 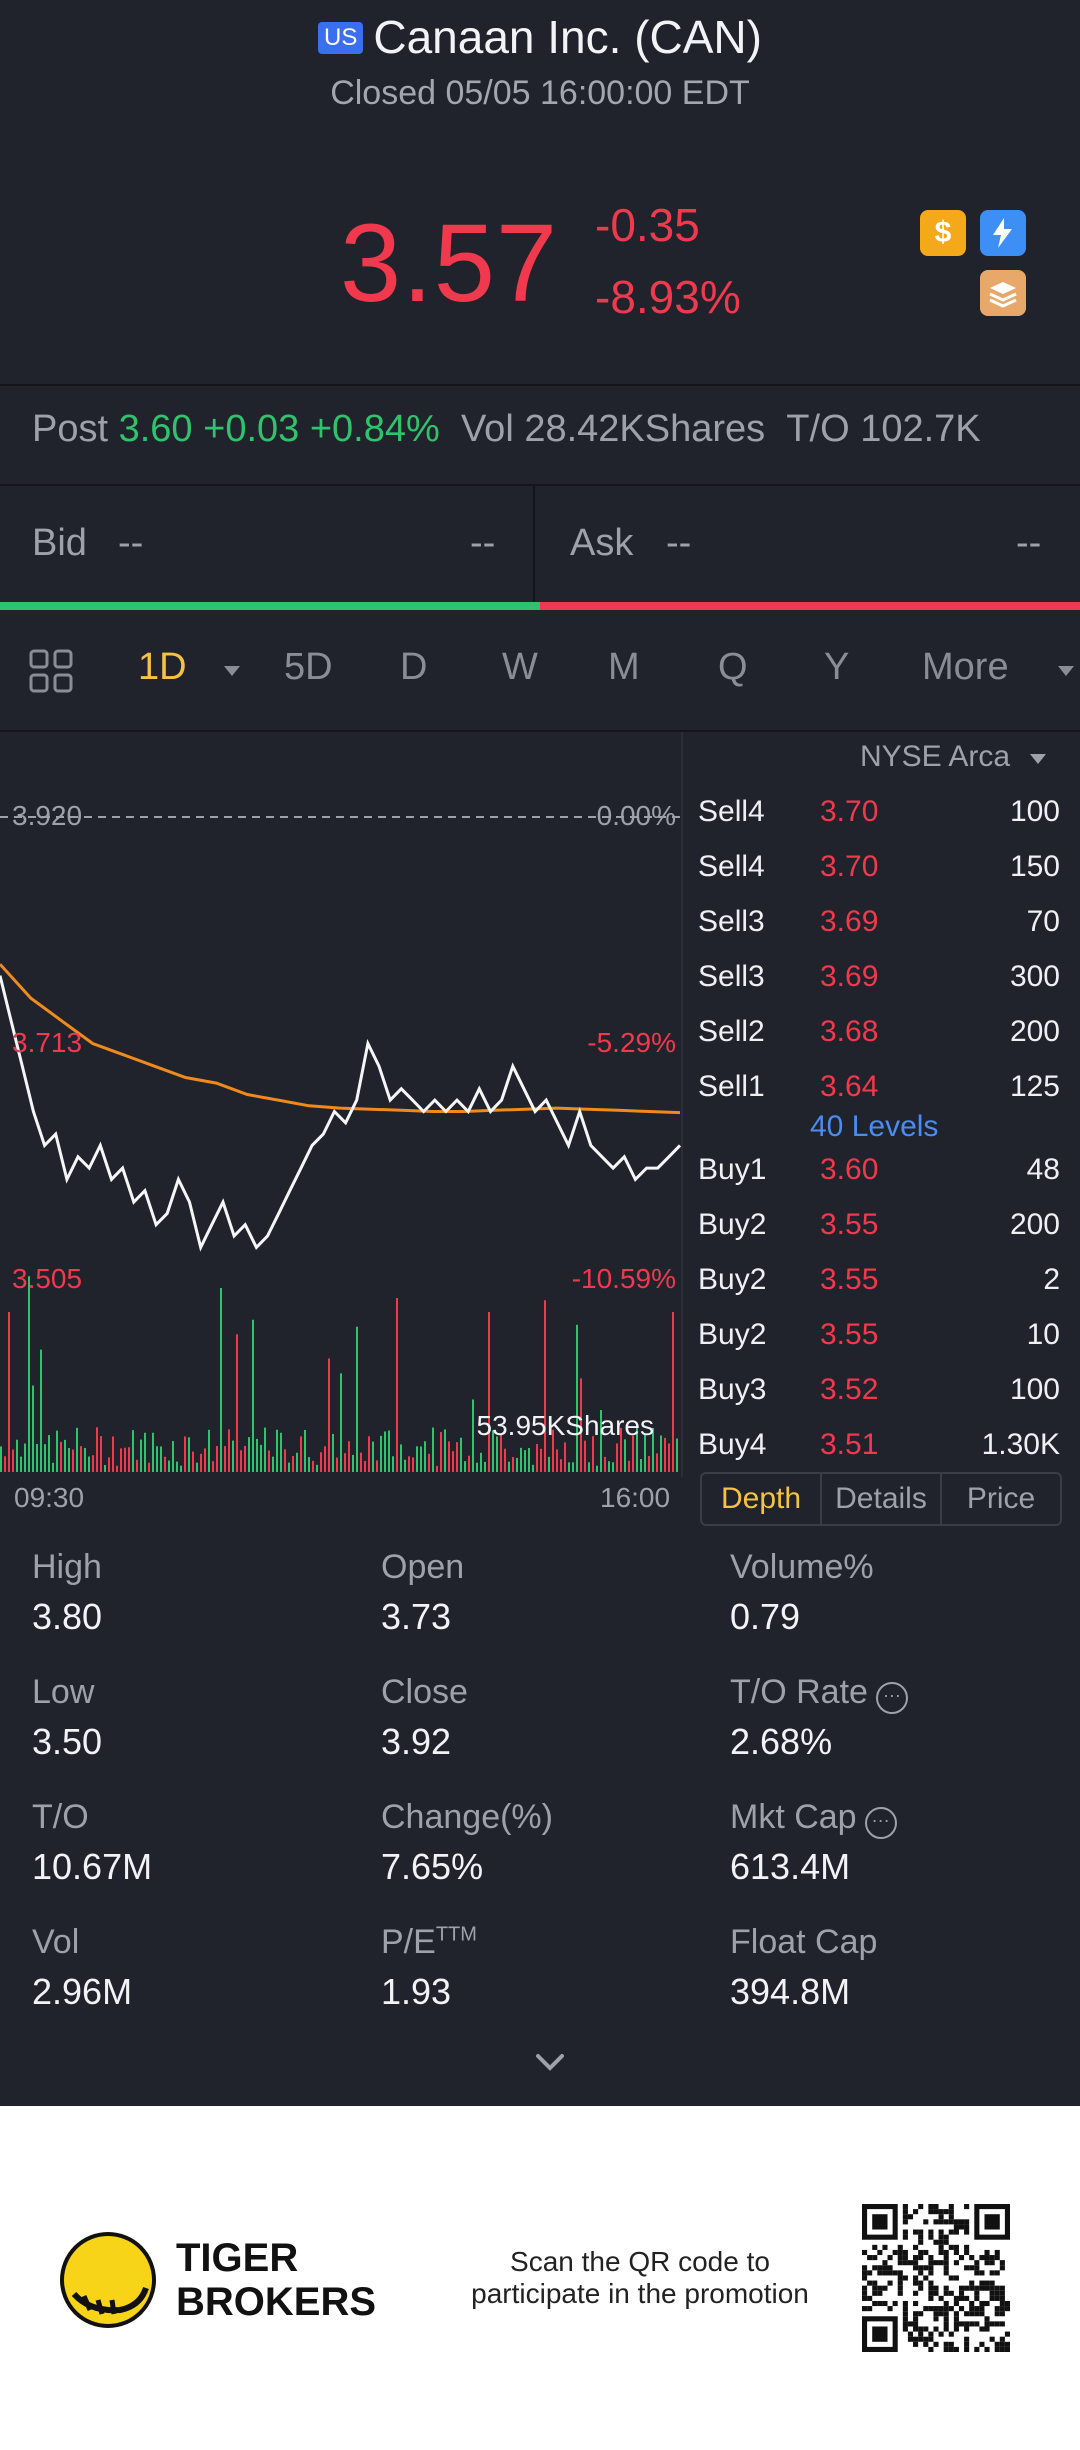 I want to click on ask-side: Sell2, so click(x=731, y=1031).